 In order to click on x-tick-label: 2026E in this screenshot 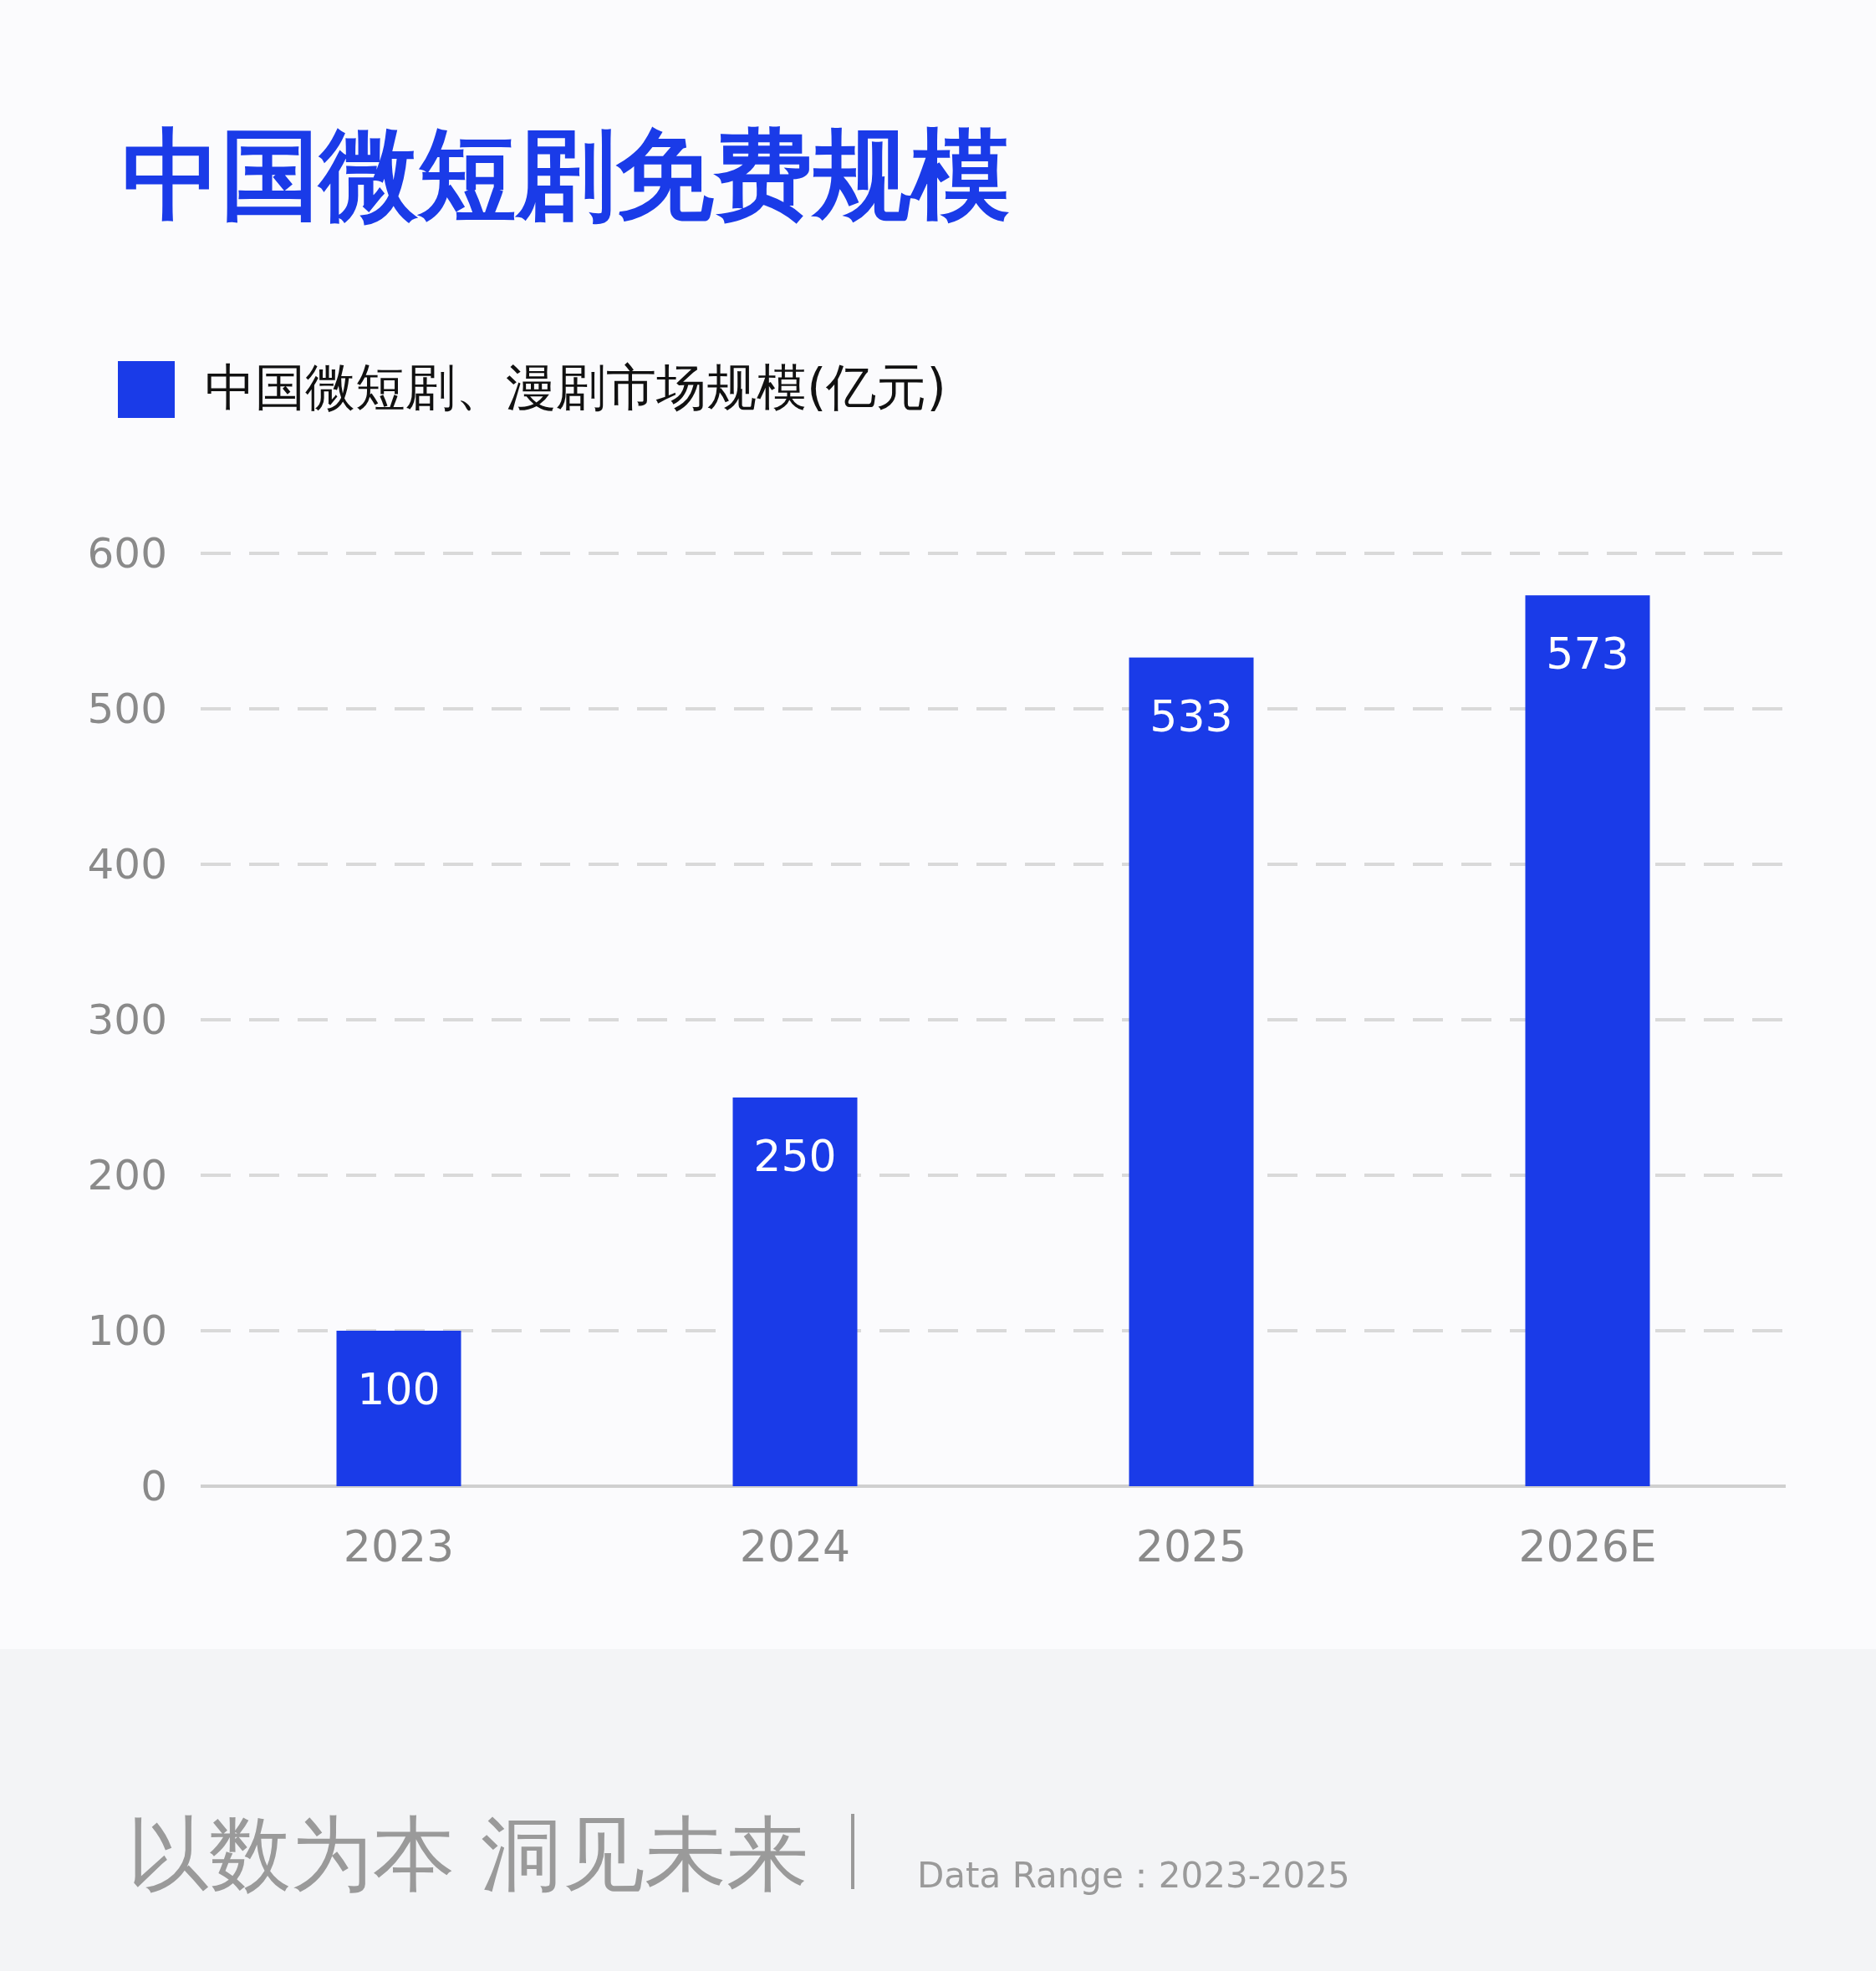, I will do `click(1588, 1546)`.